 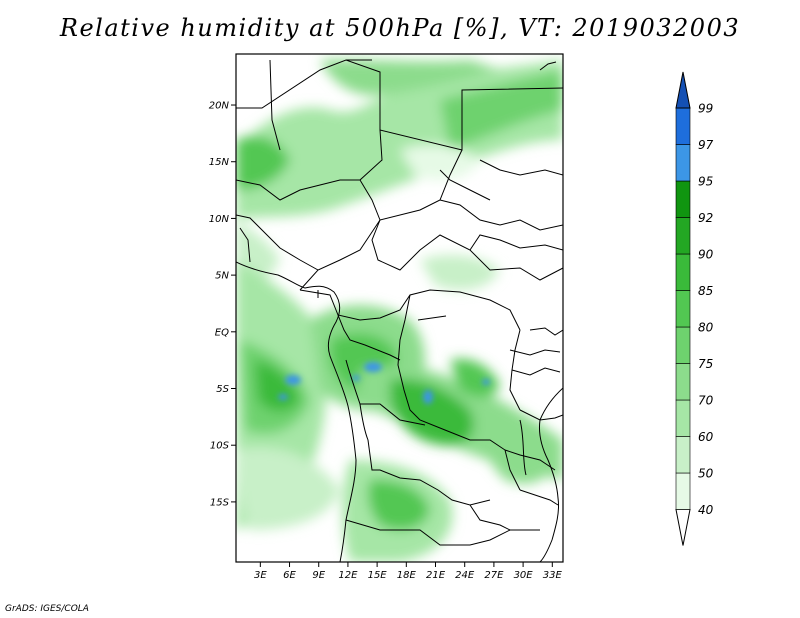 I want to click on lat-tick-label: 10S, so click(x=220, y=446).